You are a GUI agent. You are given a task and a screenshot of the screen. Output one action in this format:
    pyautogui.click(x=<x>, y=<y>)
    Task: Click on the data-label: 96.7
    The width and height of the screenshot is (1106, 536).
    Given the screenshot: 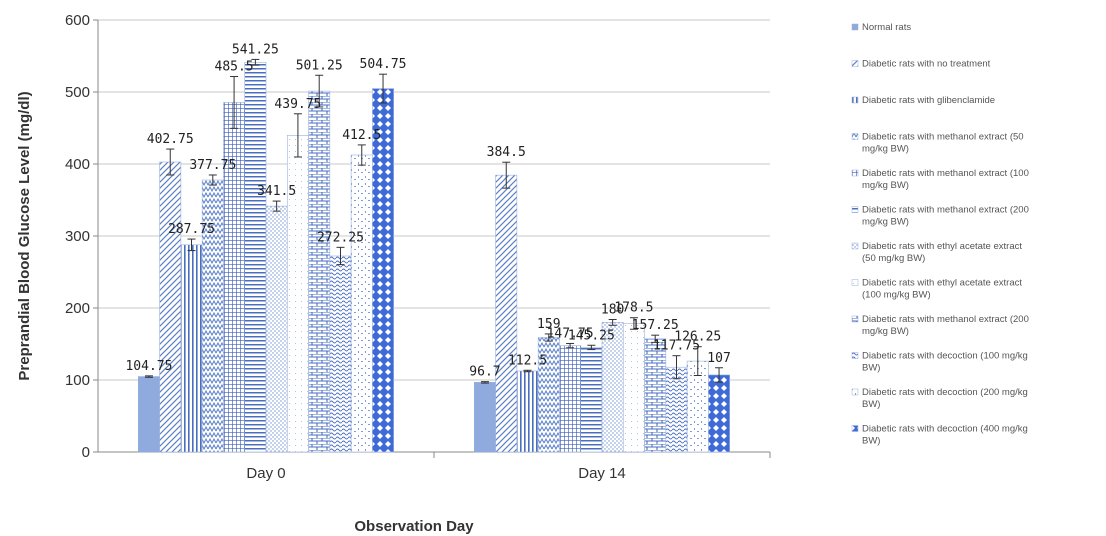 What is the action you would take?
    pyautogui.click(x=484, y=372)
    